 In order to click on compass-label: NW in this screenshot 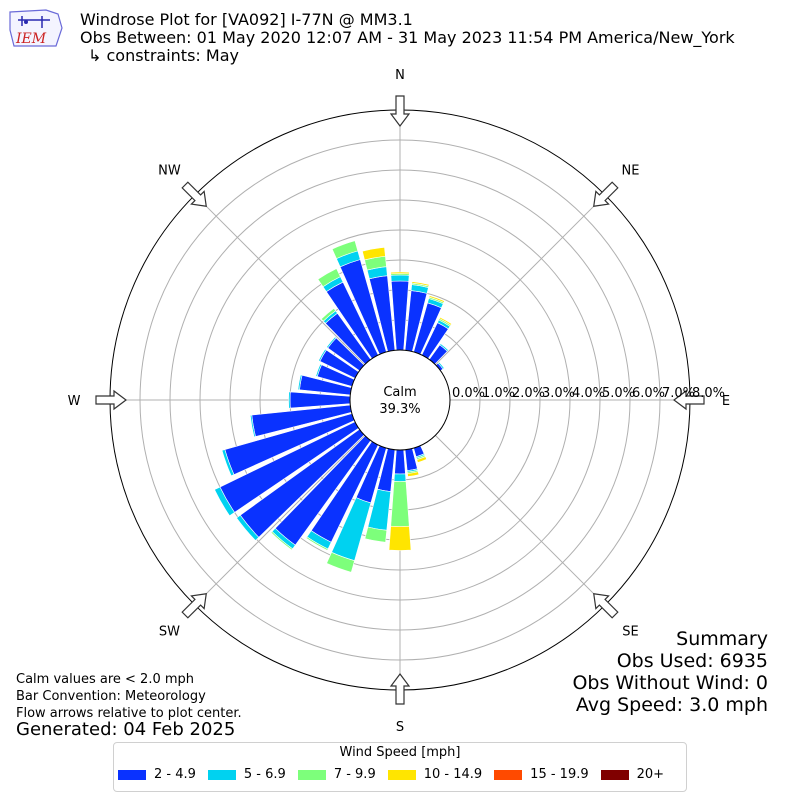, I will do `click(169, 170)`.